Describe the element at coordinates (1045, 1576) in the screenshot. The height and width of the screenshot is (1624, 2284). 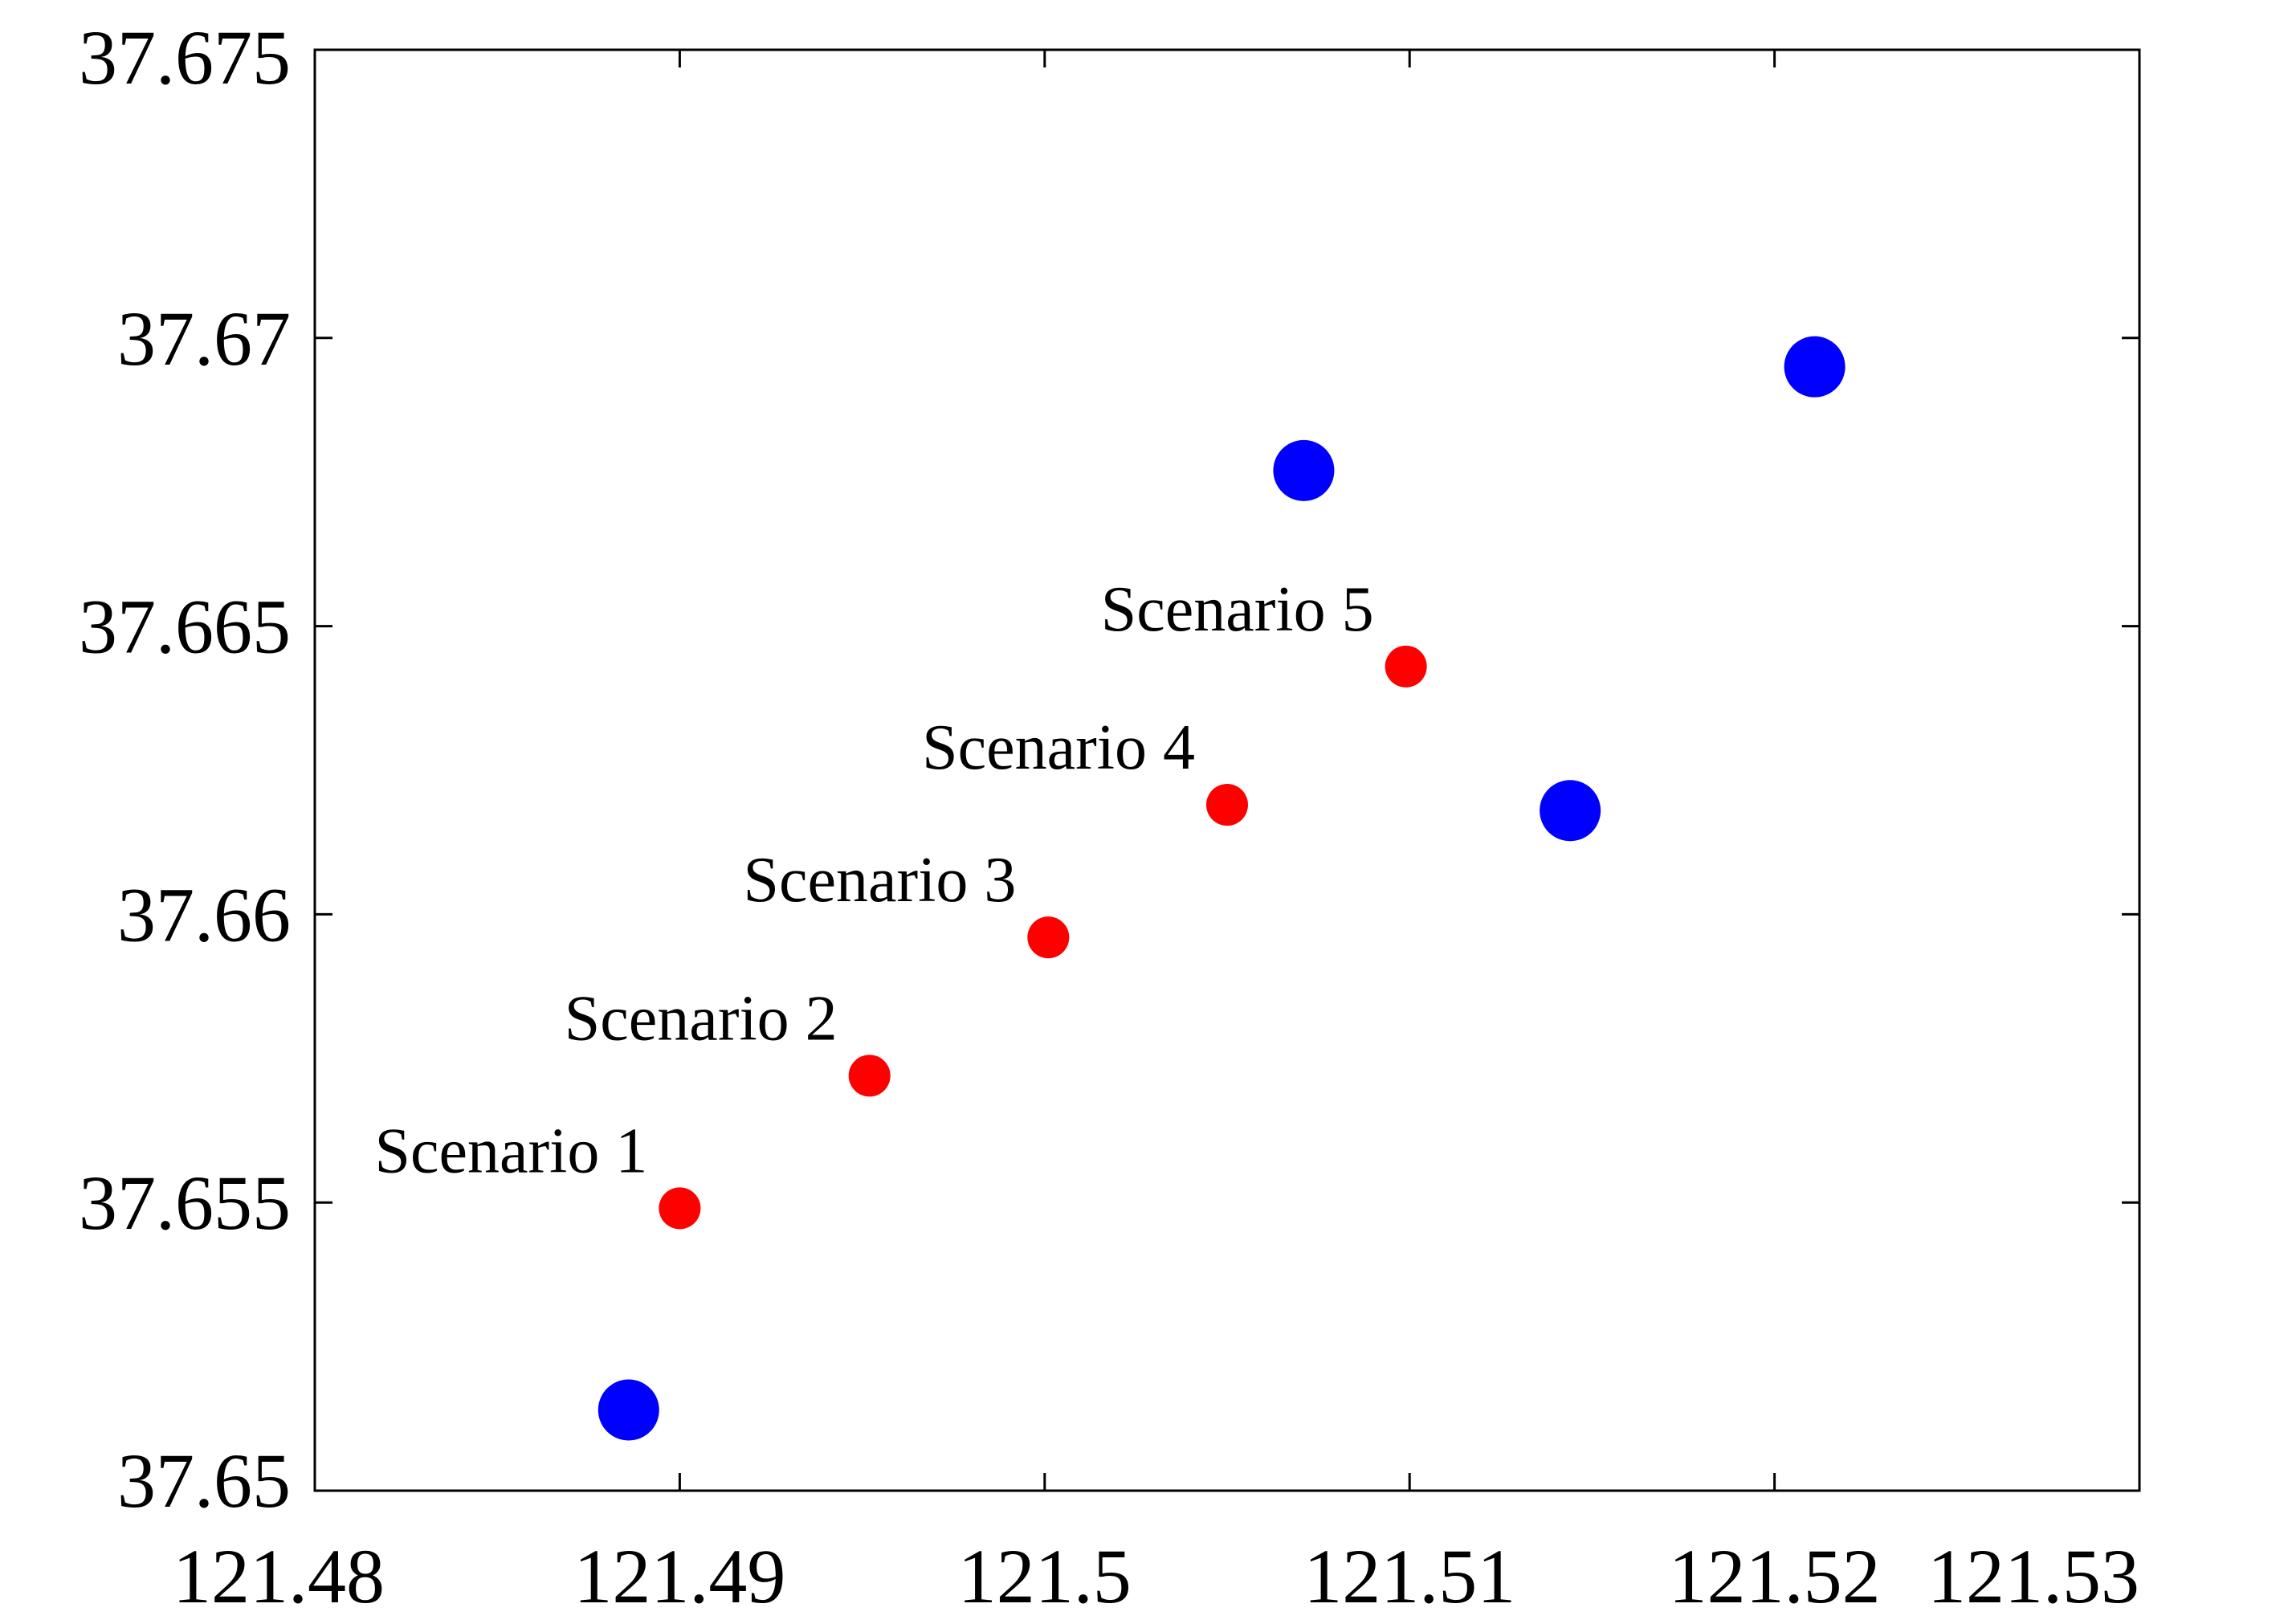
I see `x-tick-label: 121.5` at that location.